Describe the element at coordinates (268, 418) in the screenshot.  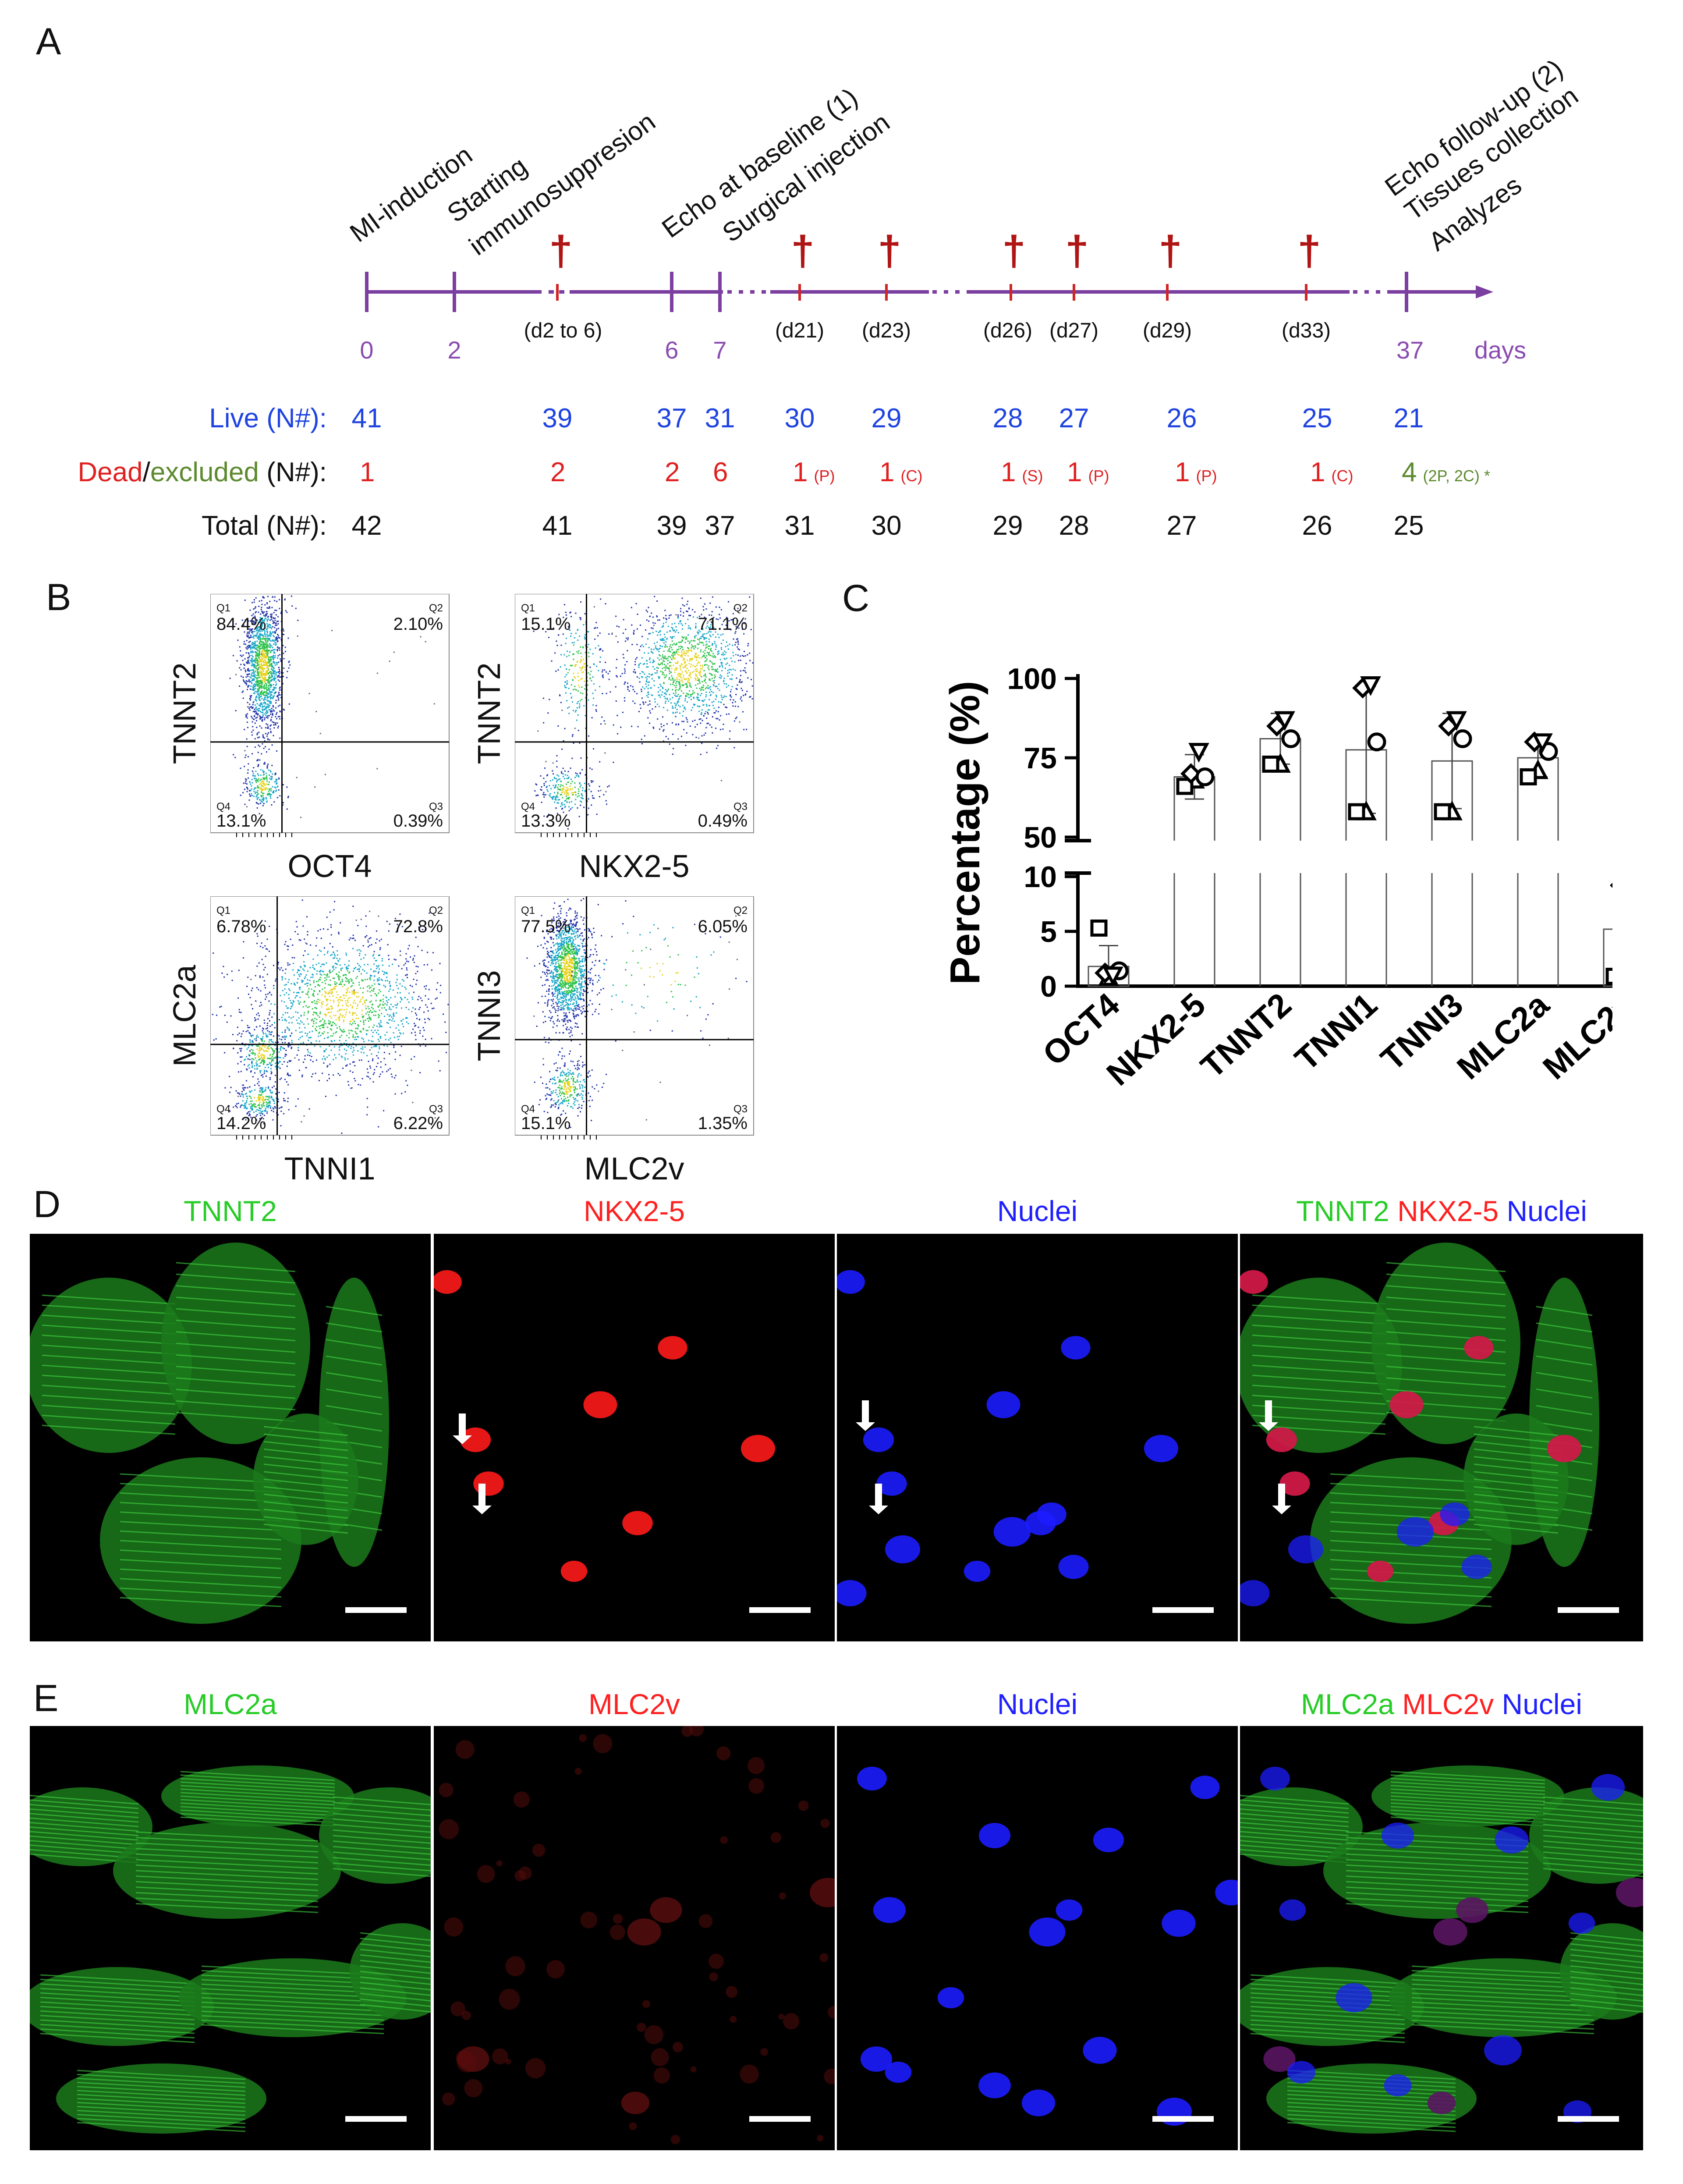
I see `live-row-label: Live (N#):` at that location.